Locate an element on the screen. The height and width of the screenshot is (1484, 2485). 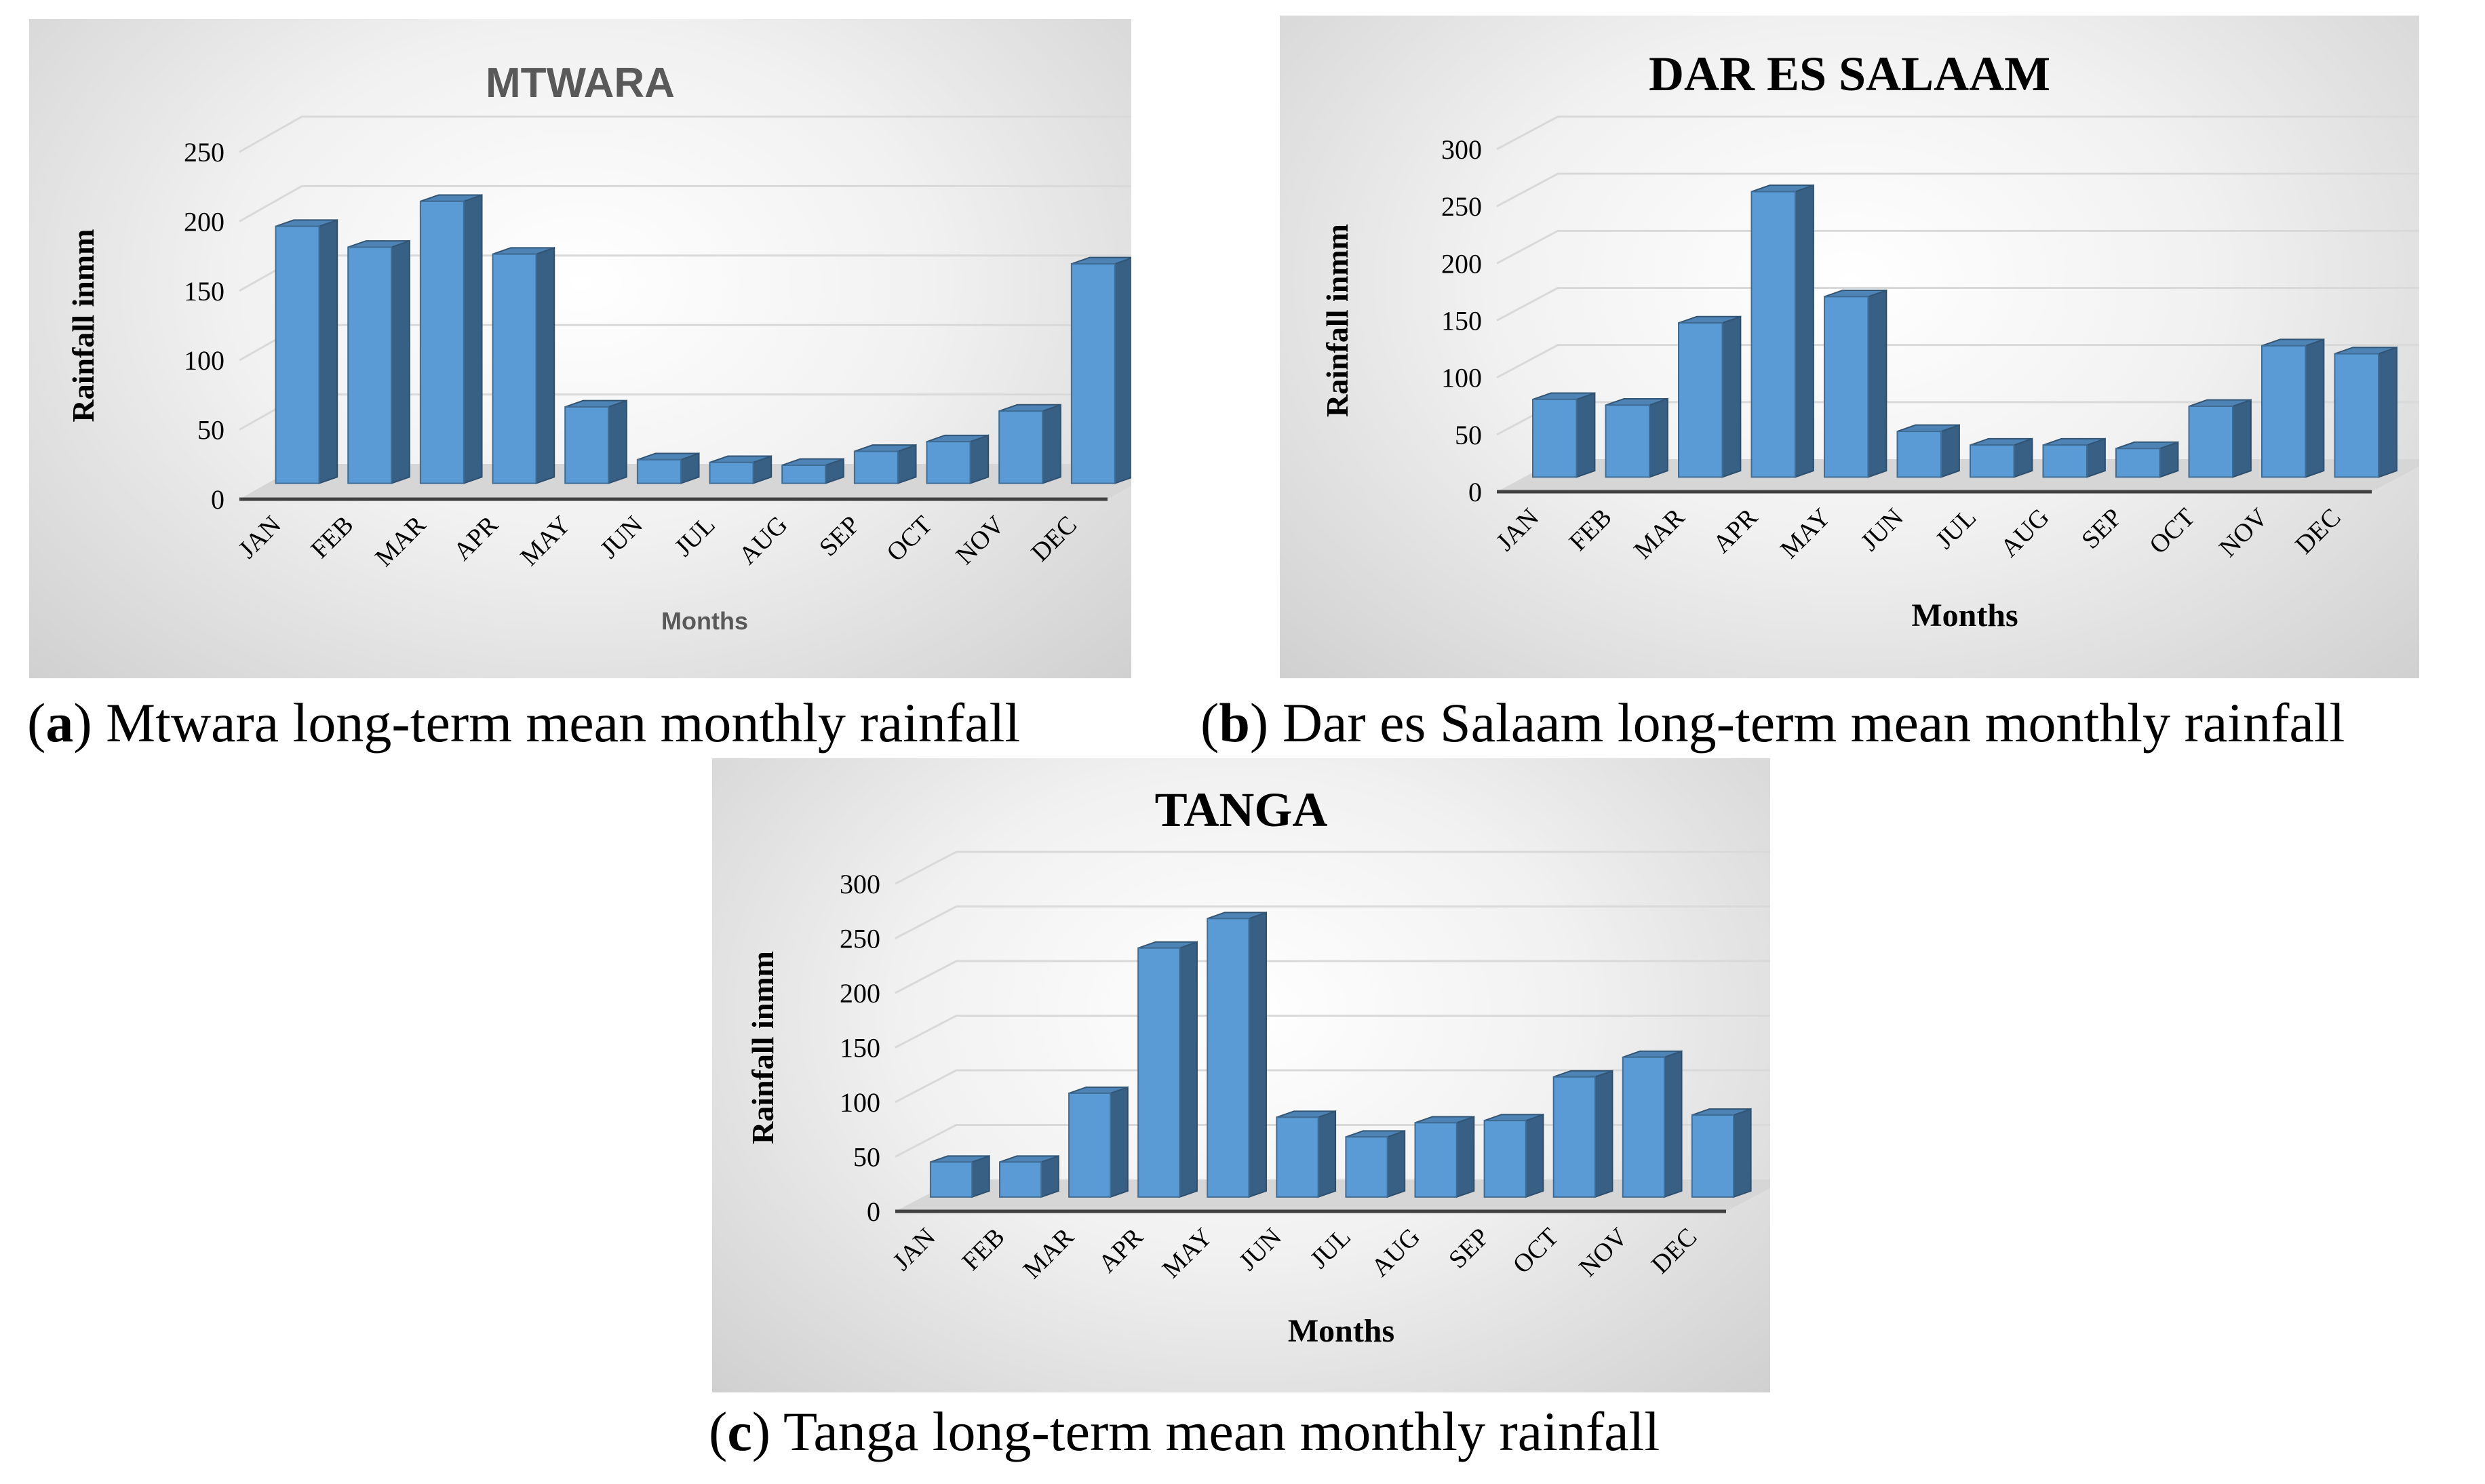
y-tick-label: 300 is located at coordinates (860, 884).